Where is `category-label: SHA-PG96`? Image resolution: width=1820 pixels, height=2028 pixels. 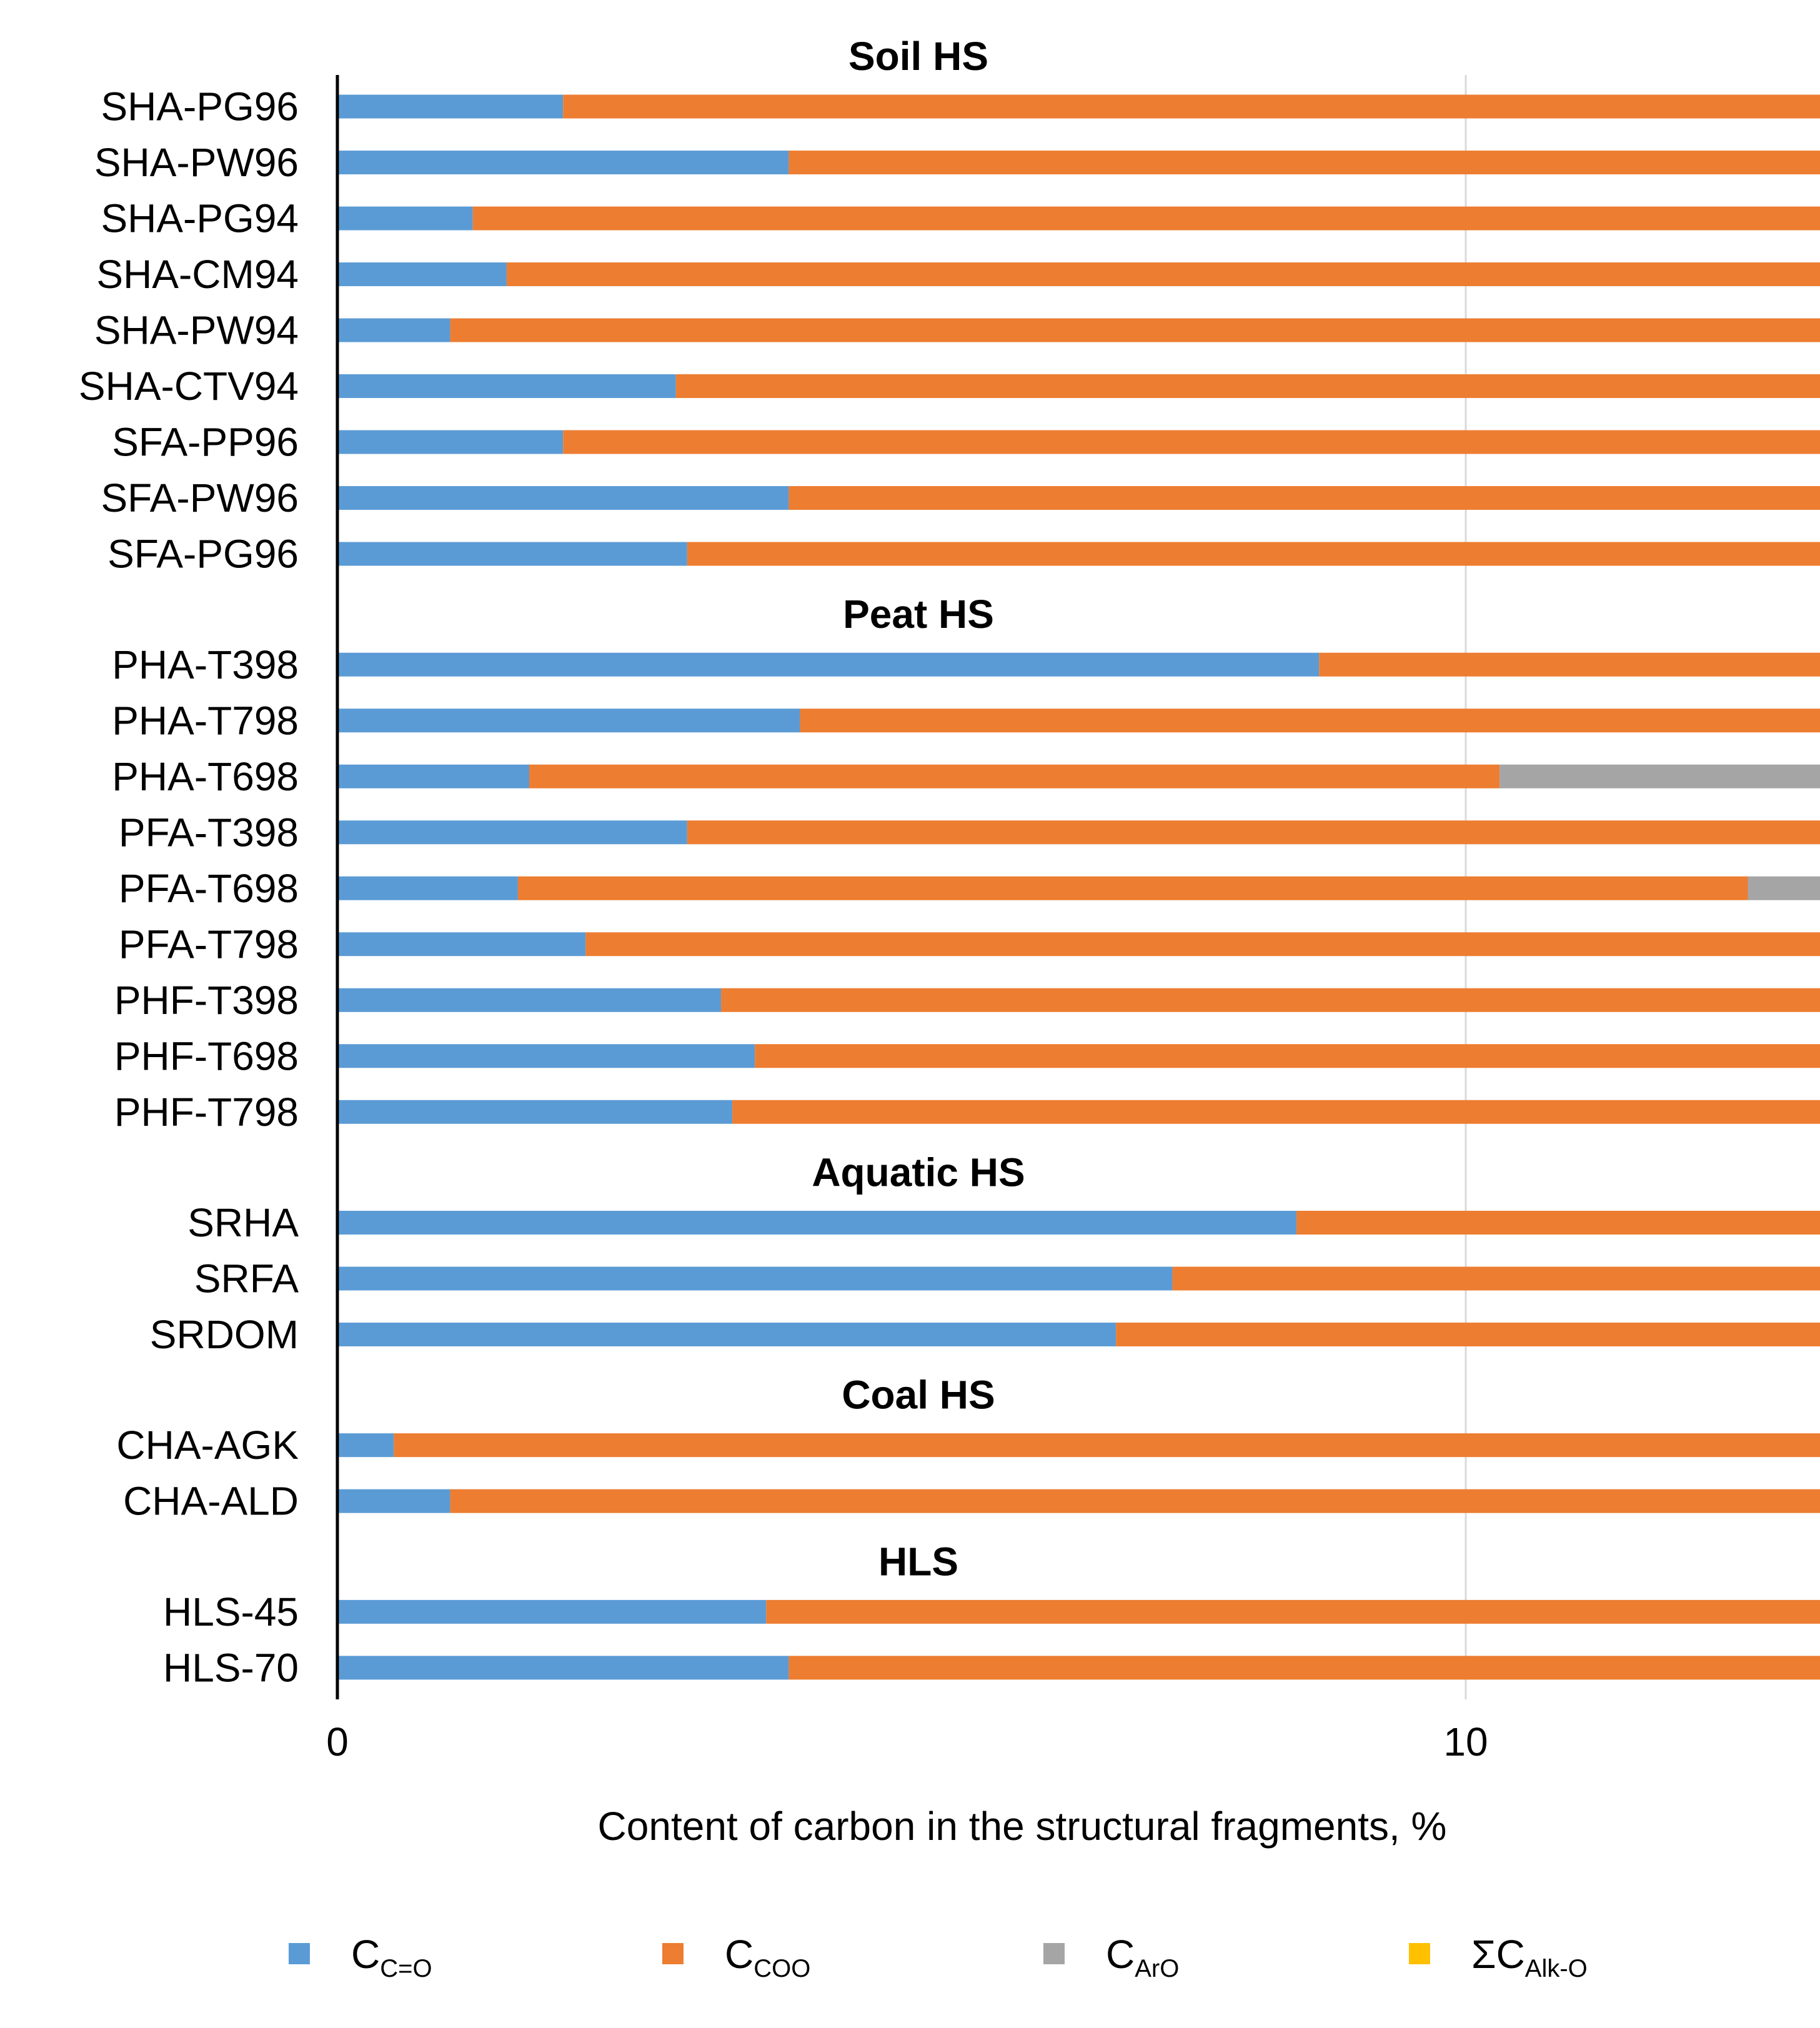
category-label: SHA-PG96 is located at coordinates (200, 107).